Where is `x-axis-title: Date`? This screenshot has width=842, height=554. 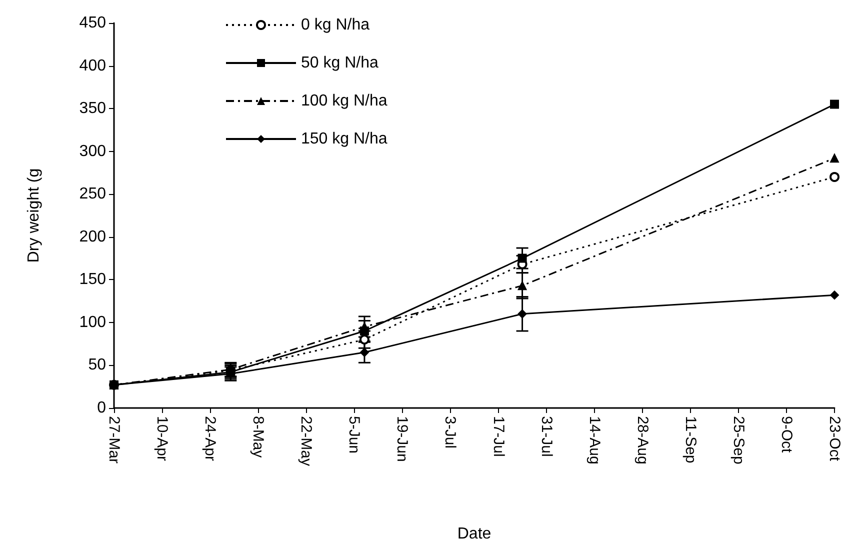
x-axis-title: Date is located at coordinates (474, 534).